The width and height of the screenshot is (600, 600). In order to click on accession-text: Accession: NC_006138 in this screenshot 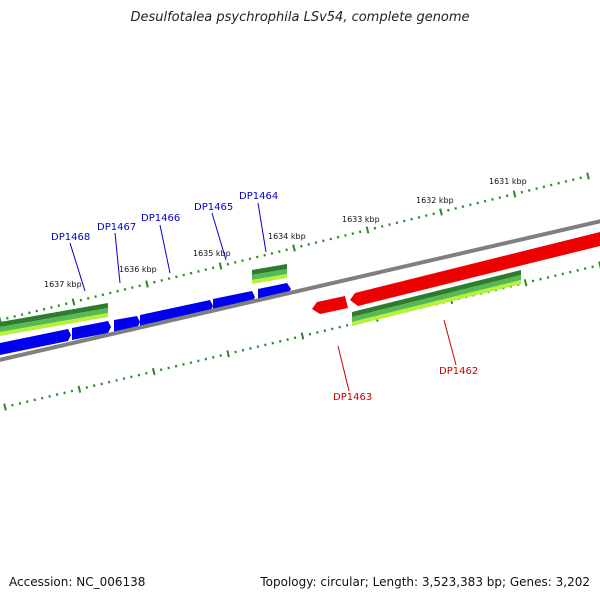, I will do `click(77, 582)`.